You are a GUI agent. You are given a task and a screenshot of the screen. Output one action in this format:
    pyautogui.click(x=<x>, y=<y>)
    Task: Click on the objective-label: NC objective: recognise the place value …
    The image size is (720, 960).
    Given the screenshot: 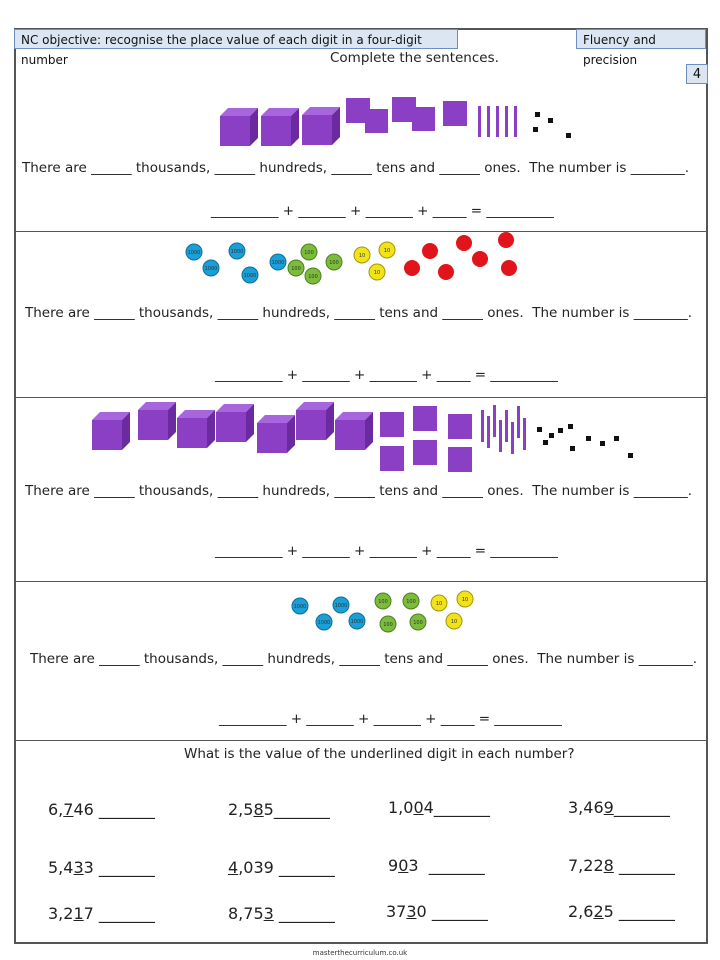 What is the action you would take?
    pyautogui.click(x=236, y=48)
    